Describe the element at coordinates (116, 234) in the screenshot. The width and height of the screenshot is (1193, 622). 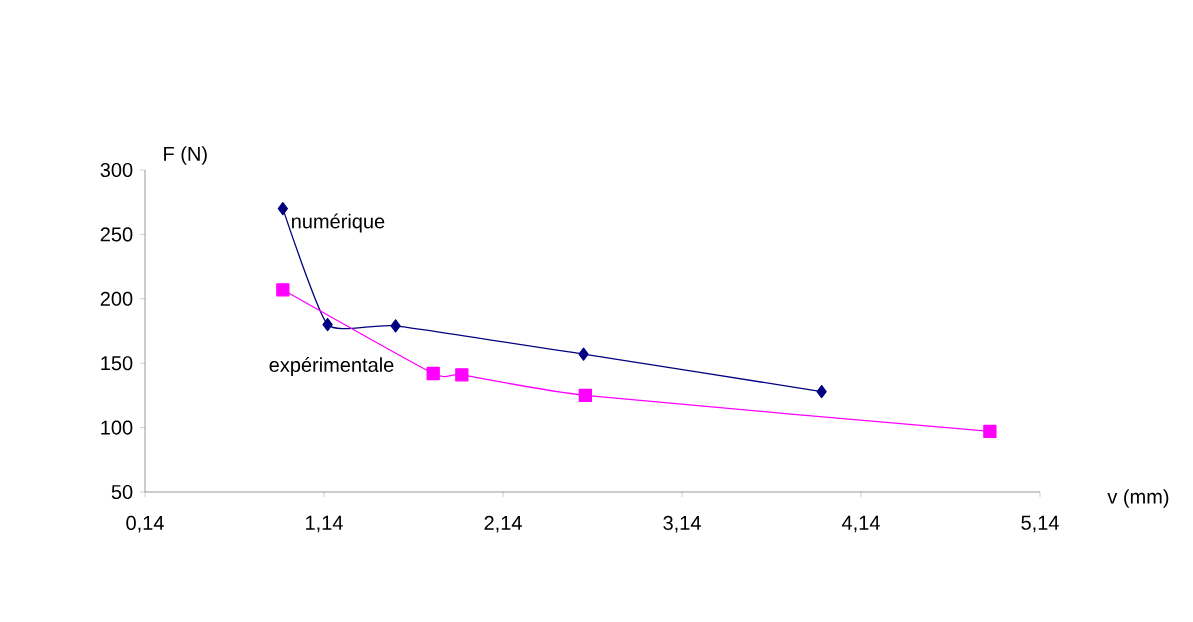
I see `y-tick-label: 250` at that location.